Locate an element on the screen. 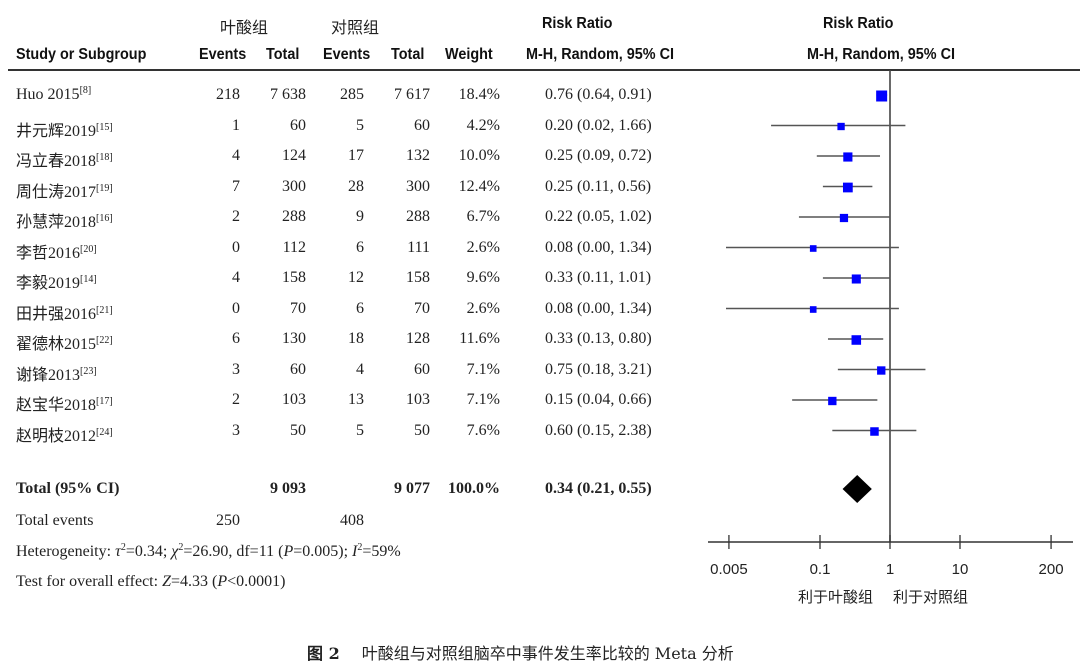 The image size is (1080, 669). events-ctrl: 28 is located at coordinates (356, 186).